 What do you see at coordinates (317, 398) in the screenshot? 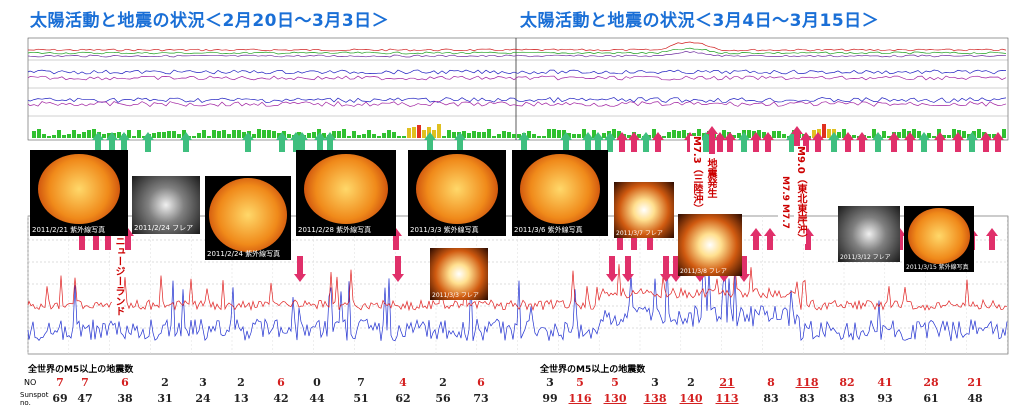
I see `table-cell: 44` at bounding box center [317, 398].